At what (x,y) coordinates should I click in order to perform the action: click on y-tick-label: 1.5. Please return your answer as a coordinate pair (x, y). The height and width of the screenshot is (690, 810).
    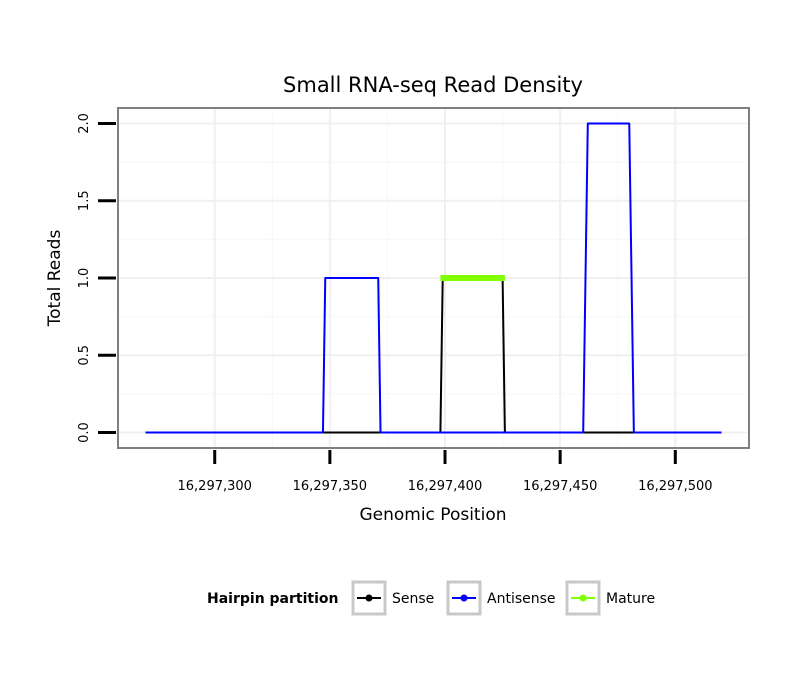
    Looking at the image, I should click on (84, 200).